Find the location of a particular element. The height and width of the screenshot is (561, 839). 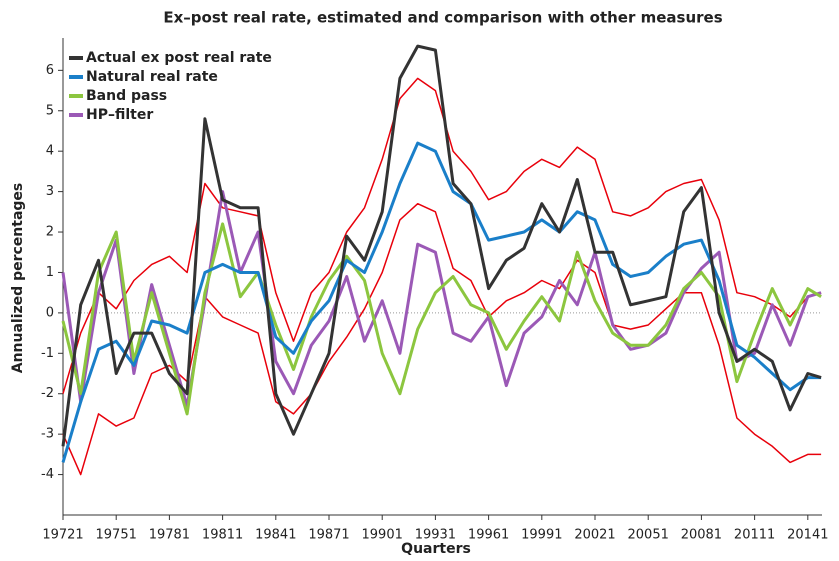

x-tick-label: 19961 is located at coordinates (488, 535).